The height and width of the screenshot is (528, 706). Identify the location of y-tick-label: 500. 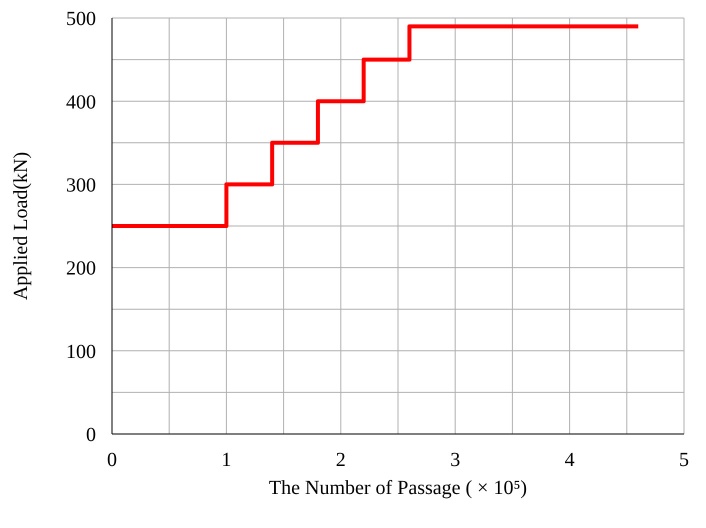
(81, 19).